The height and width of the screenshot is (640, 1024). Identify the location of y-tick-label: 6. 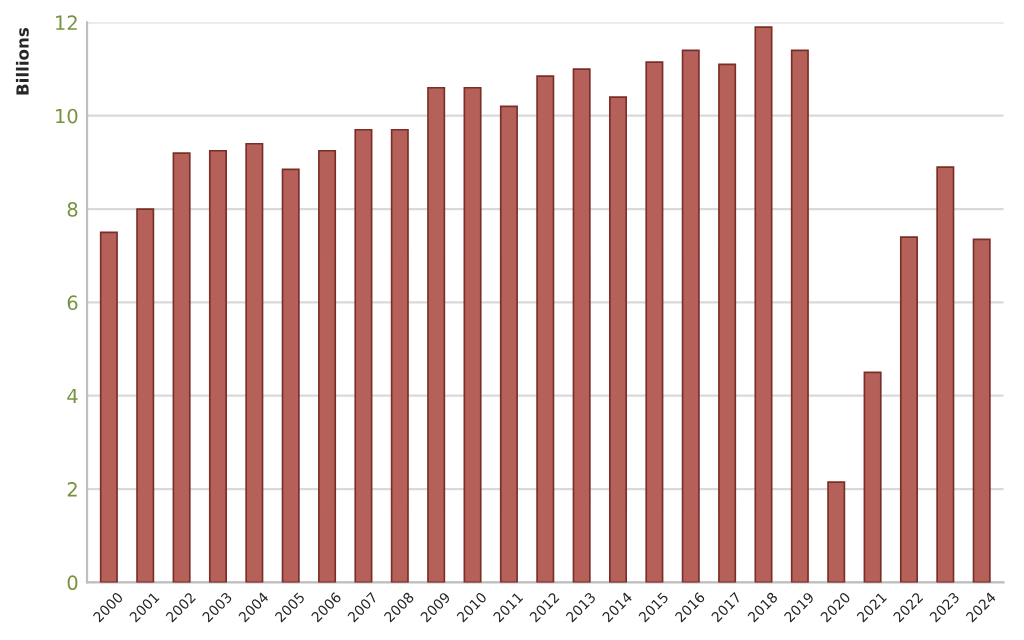
(72, 303).